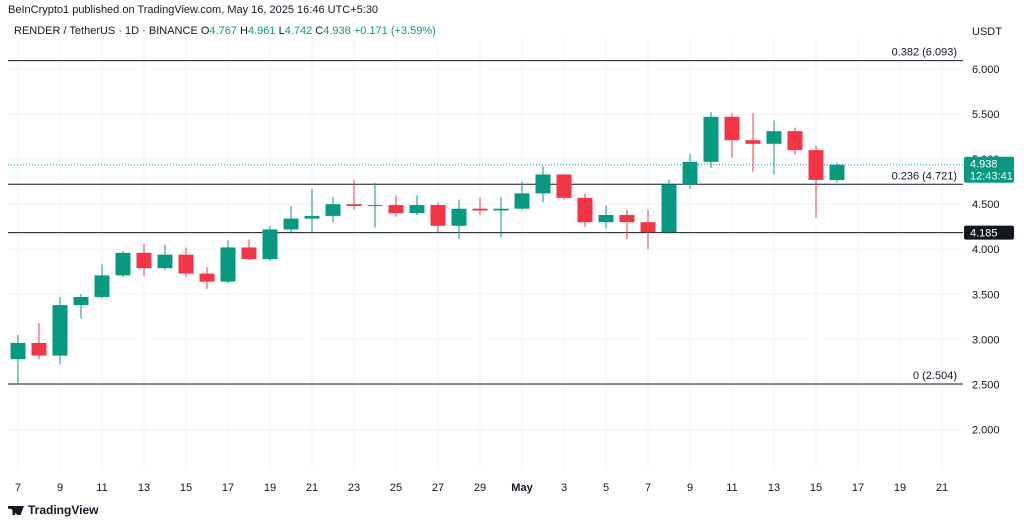  I want to click on x-tick-label: 27, so click(438, 488).